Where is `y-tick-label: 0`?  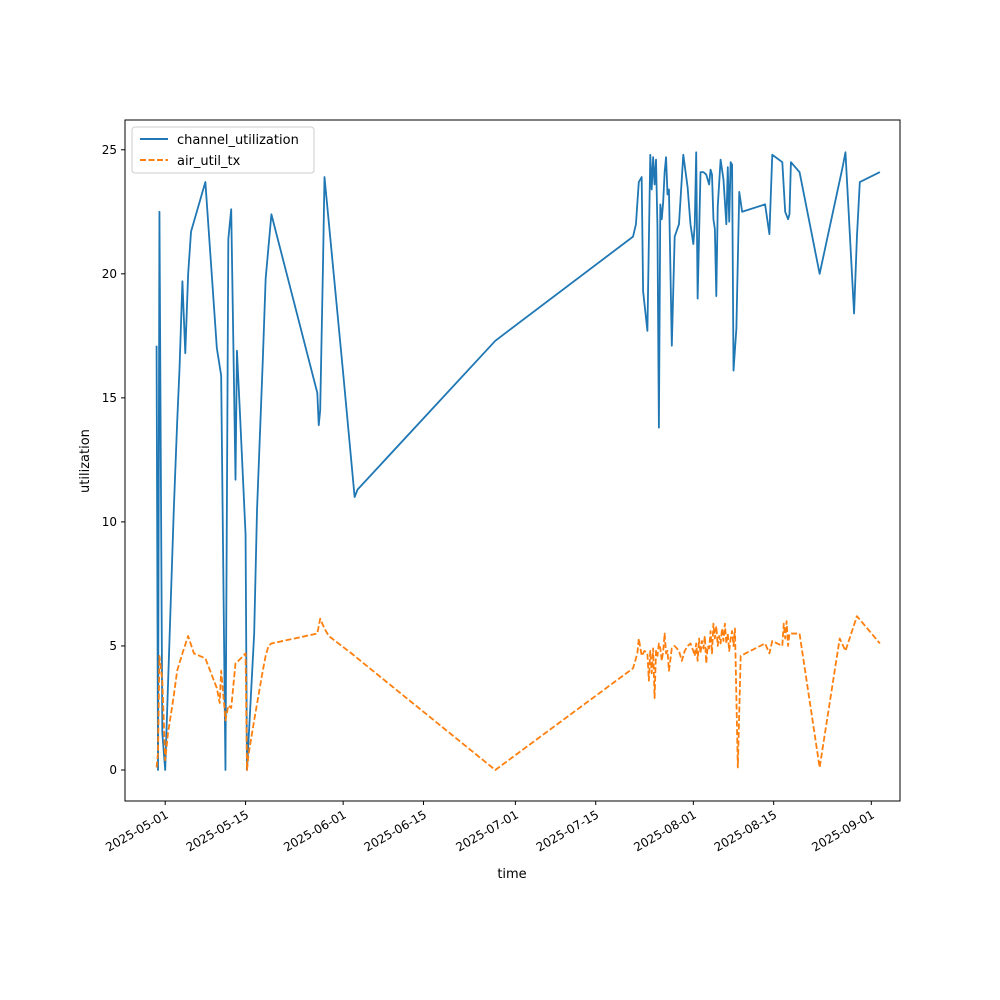
y-tick-label: 0 is located at coordinates (113, 770).